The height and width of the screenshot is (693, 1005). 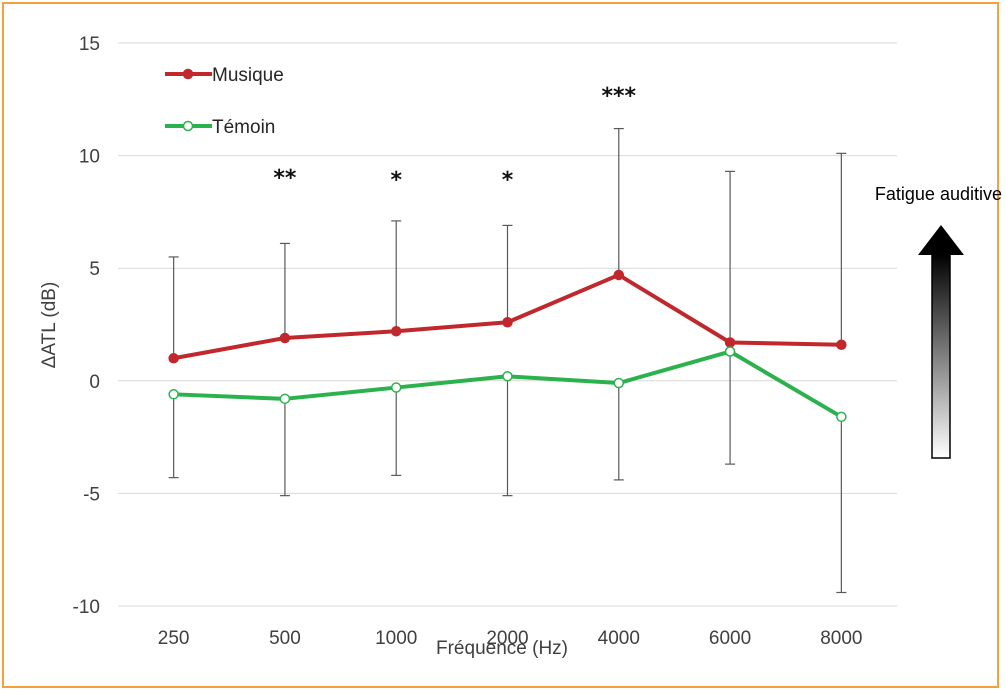 What do you see at coordinates (285, 178) in the screenshot?
I see `significance-marker: **` at bounding box center [285, 178].